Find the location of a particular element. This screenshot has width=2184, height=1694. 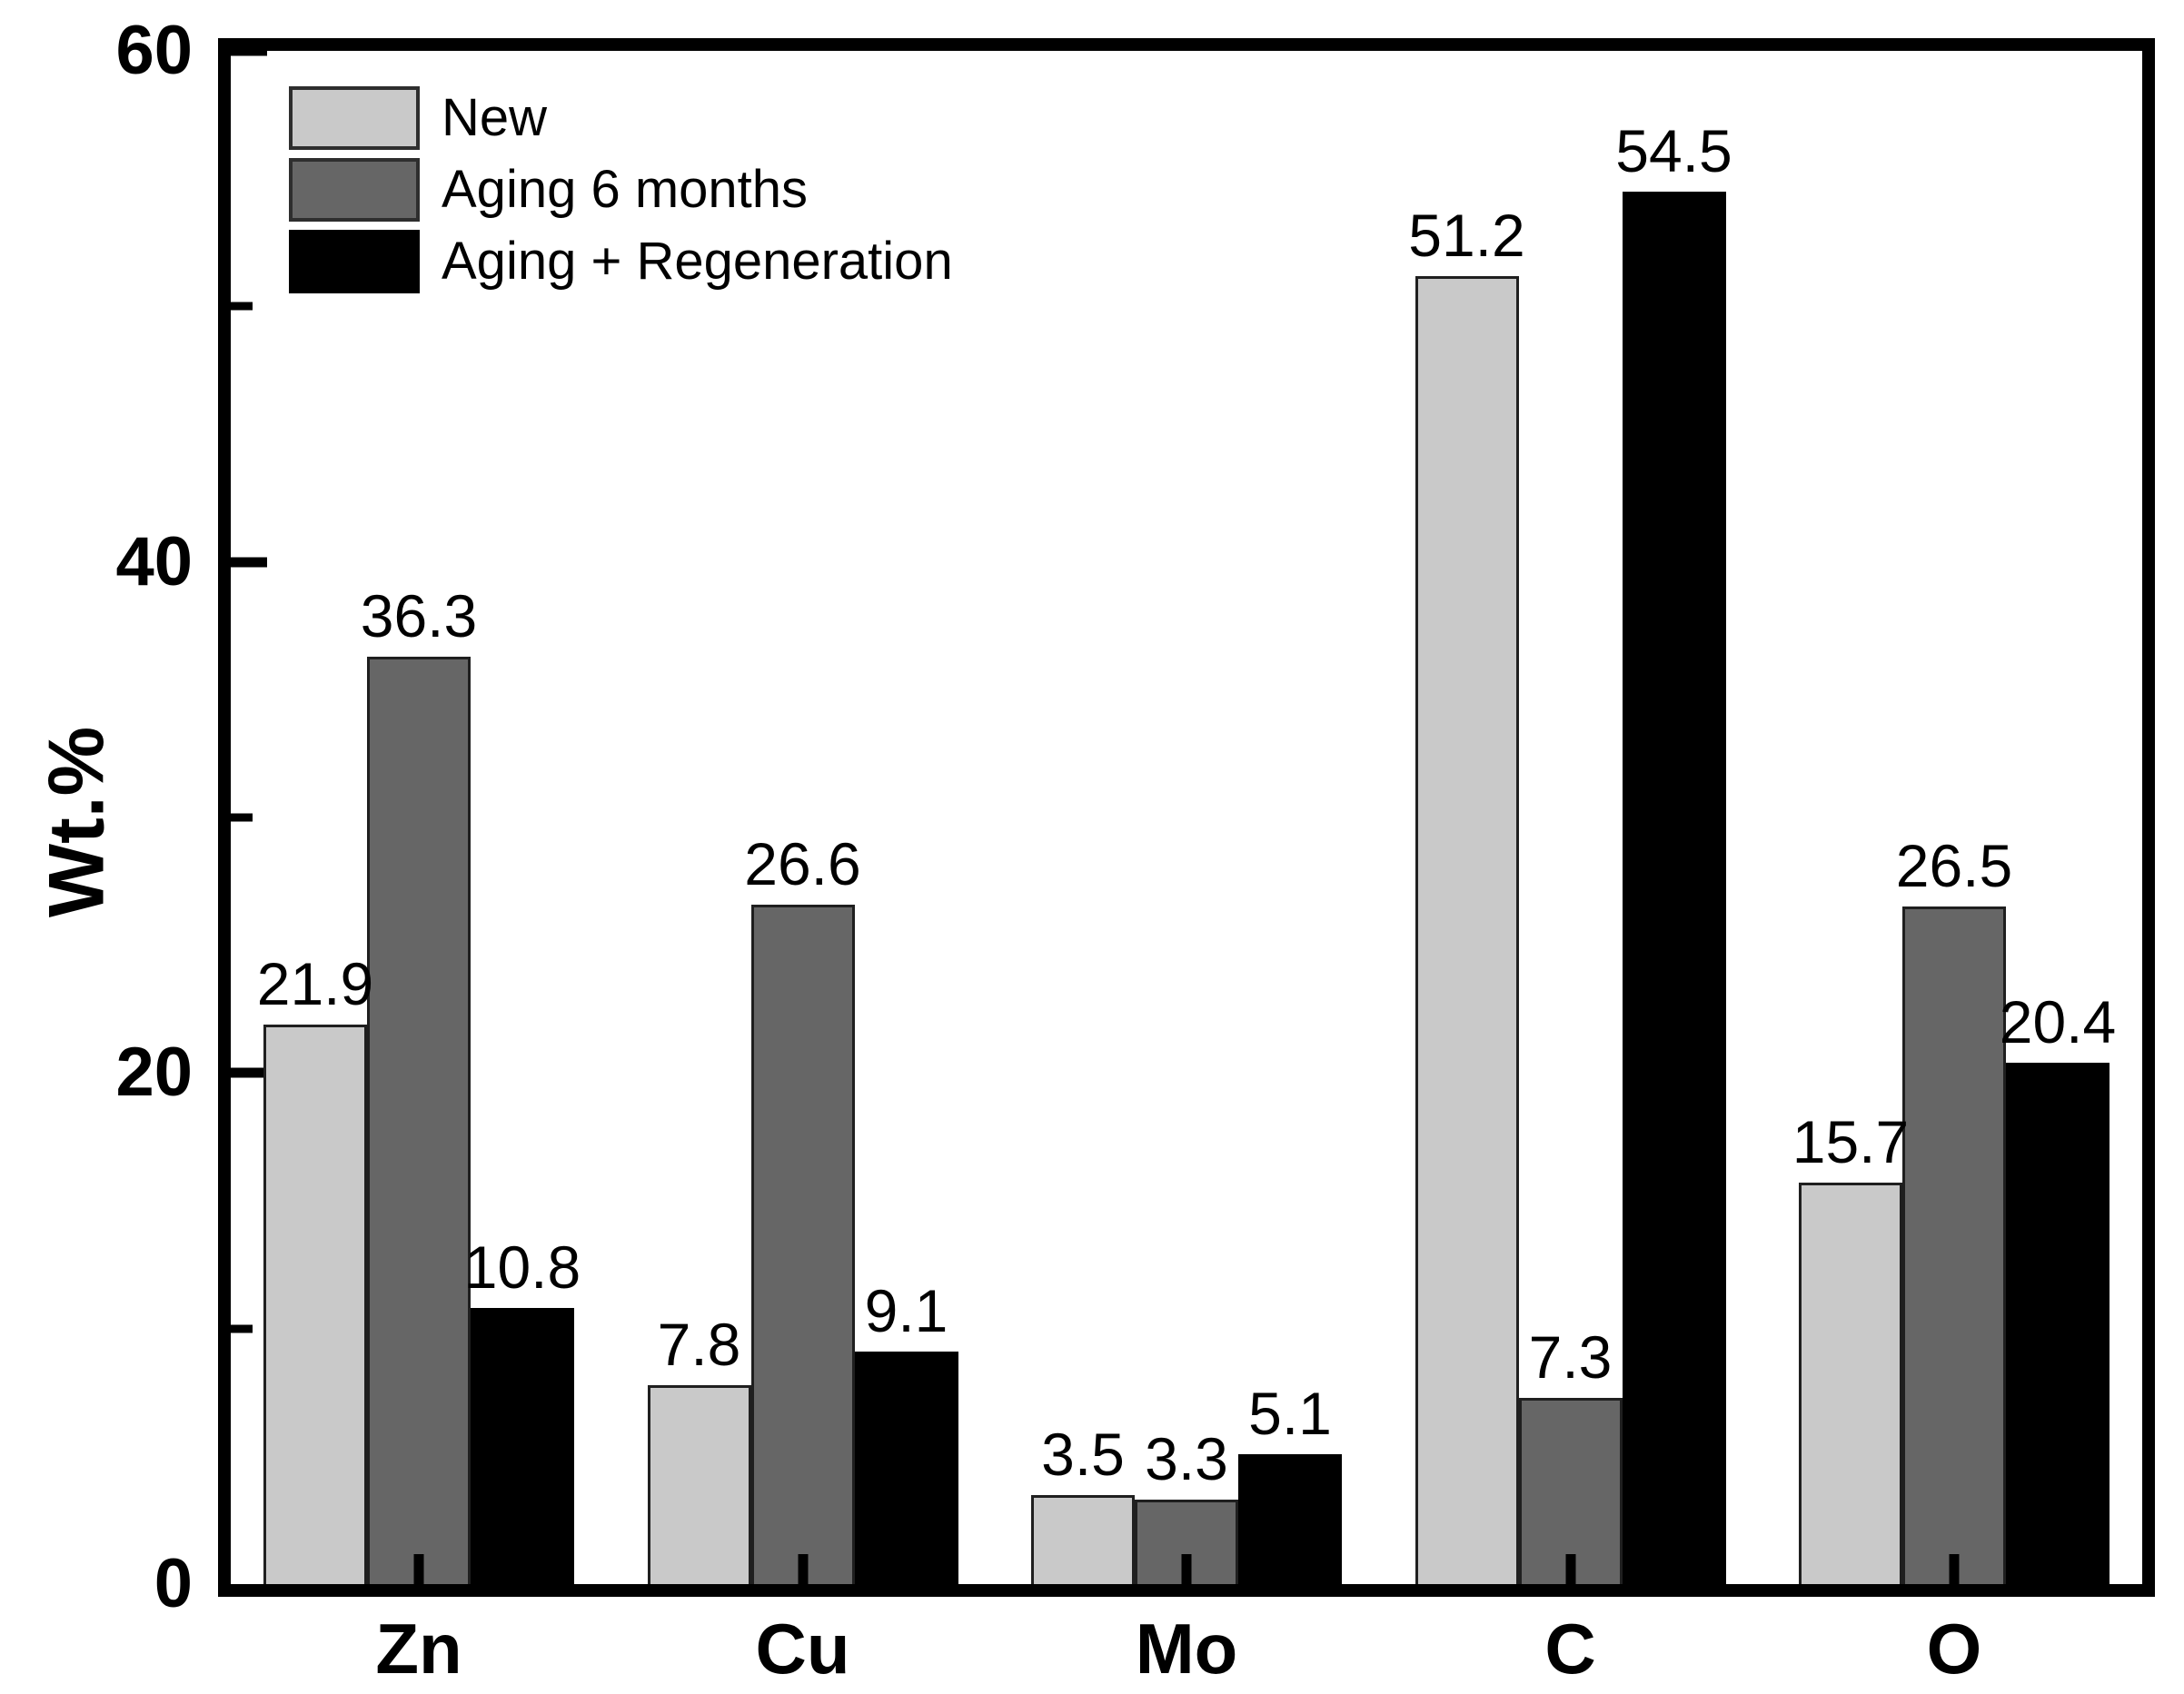

bar: 54.5 is located at coordinates (1673, 817).